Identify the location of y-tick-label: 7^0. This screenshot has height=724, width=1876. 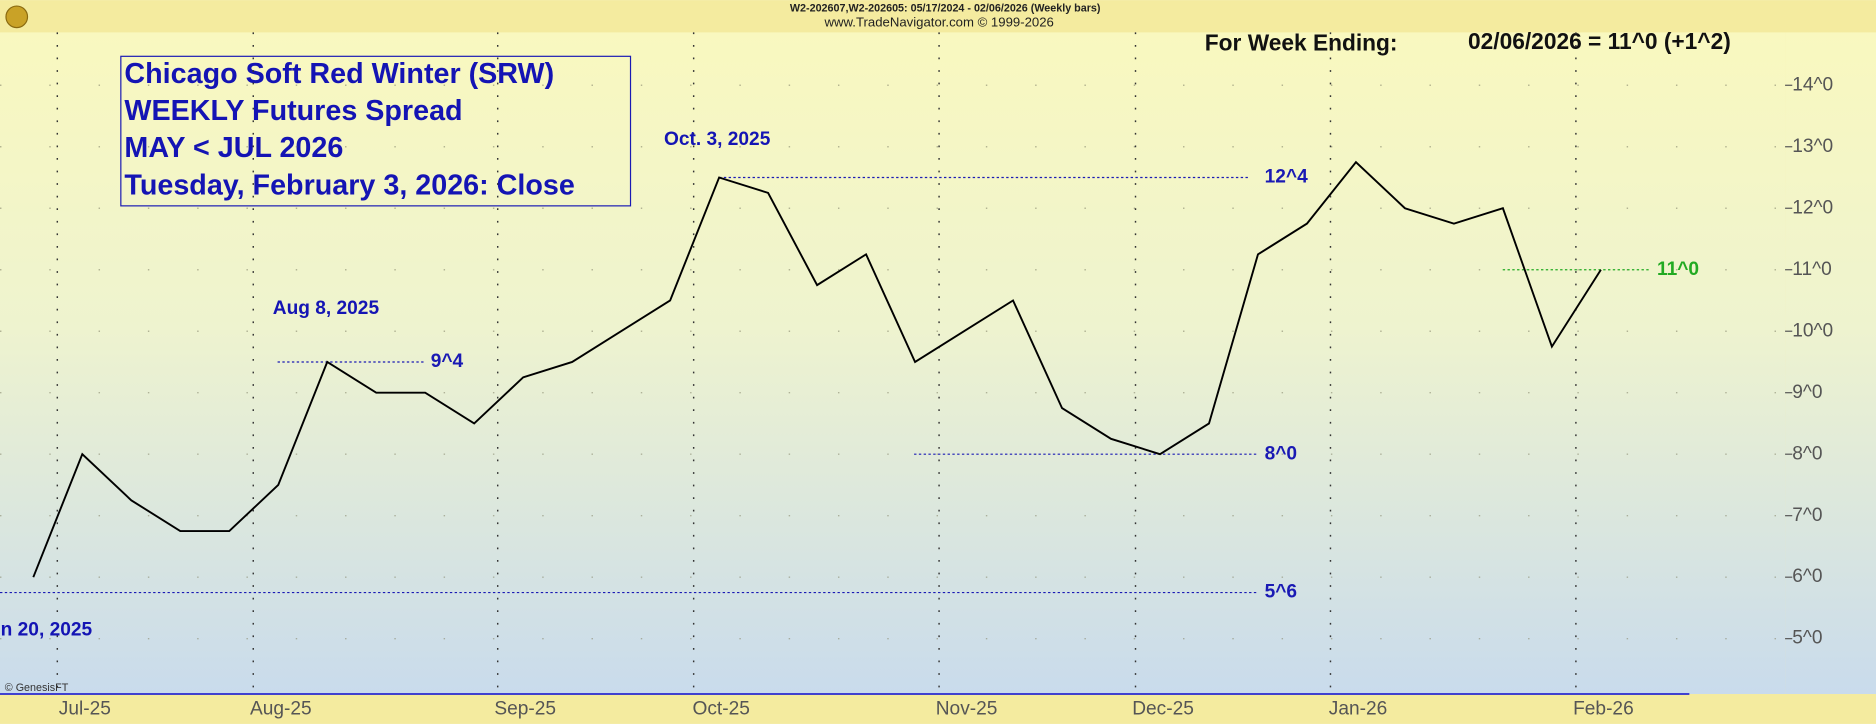
(1807, 515).